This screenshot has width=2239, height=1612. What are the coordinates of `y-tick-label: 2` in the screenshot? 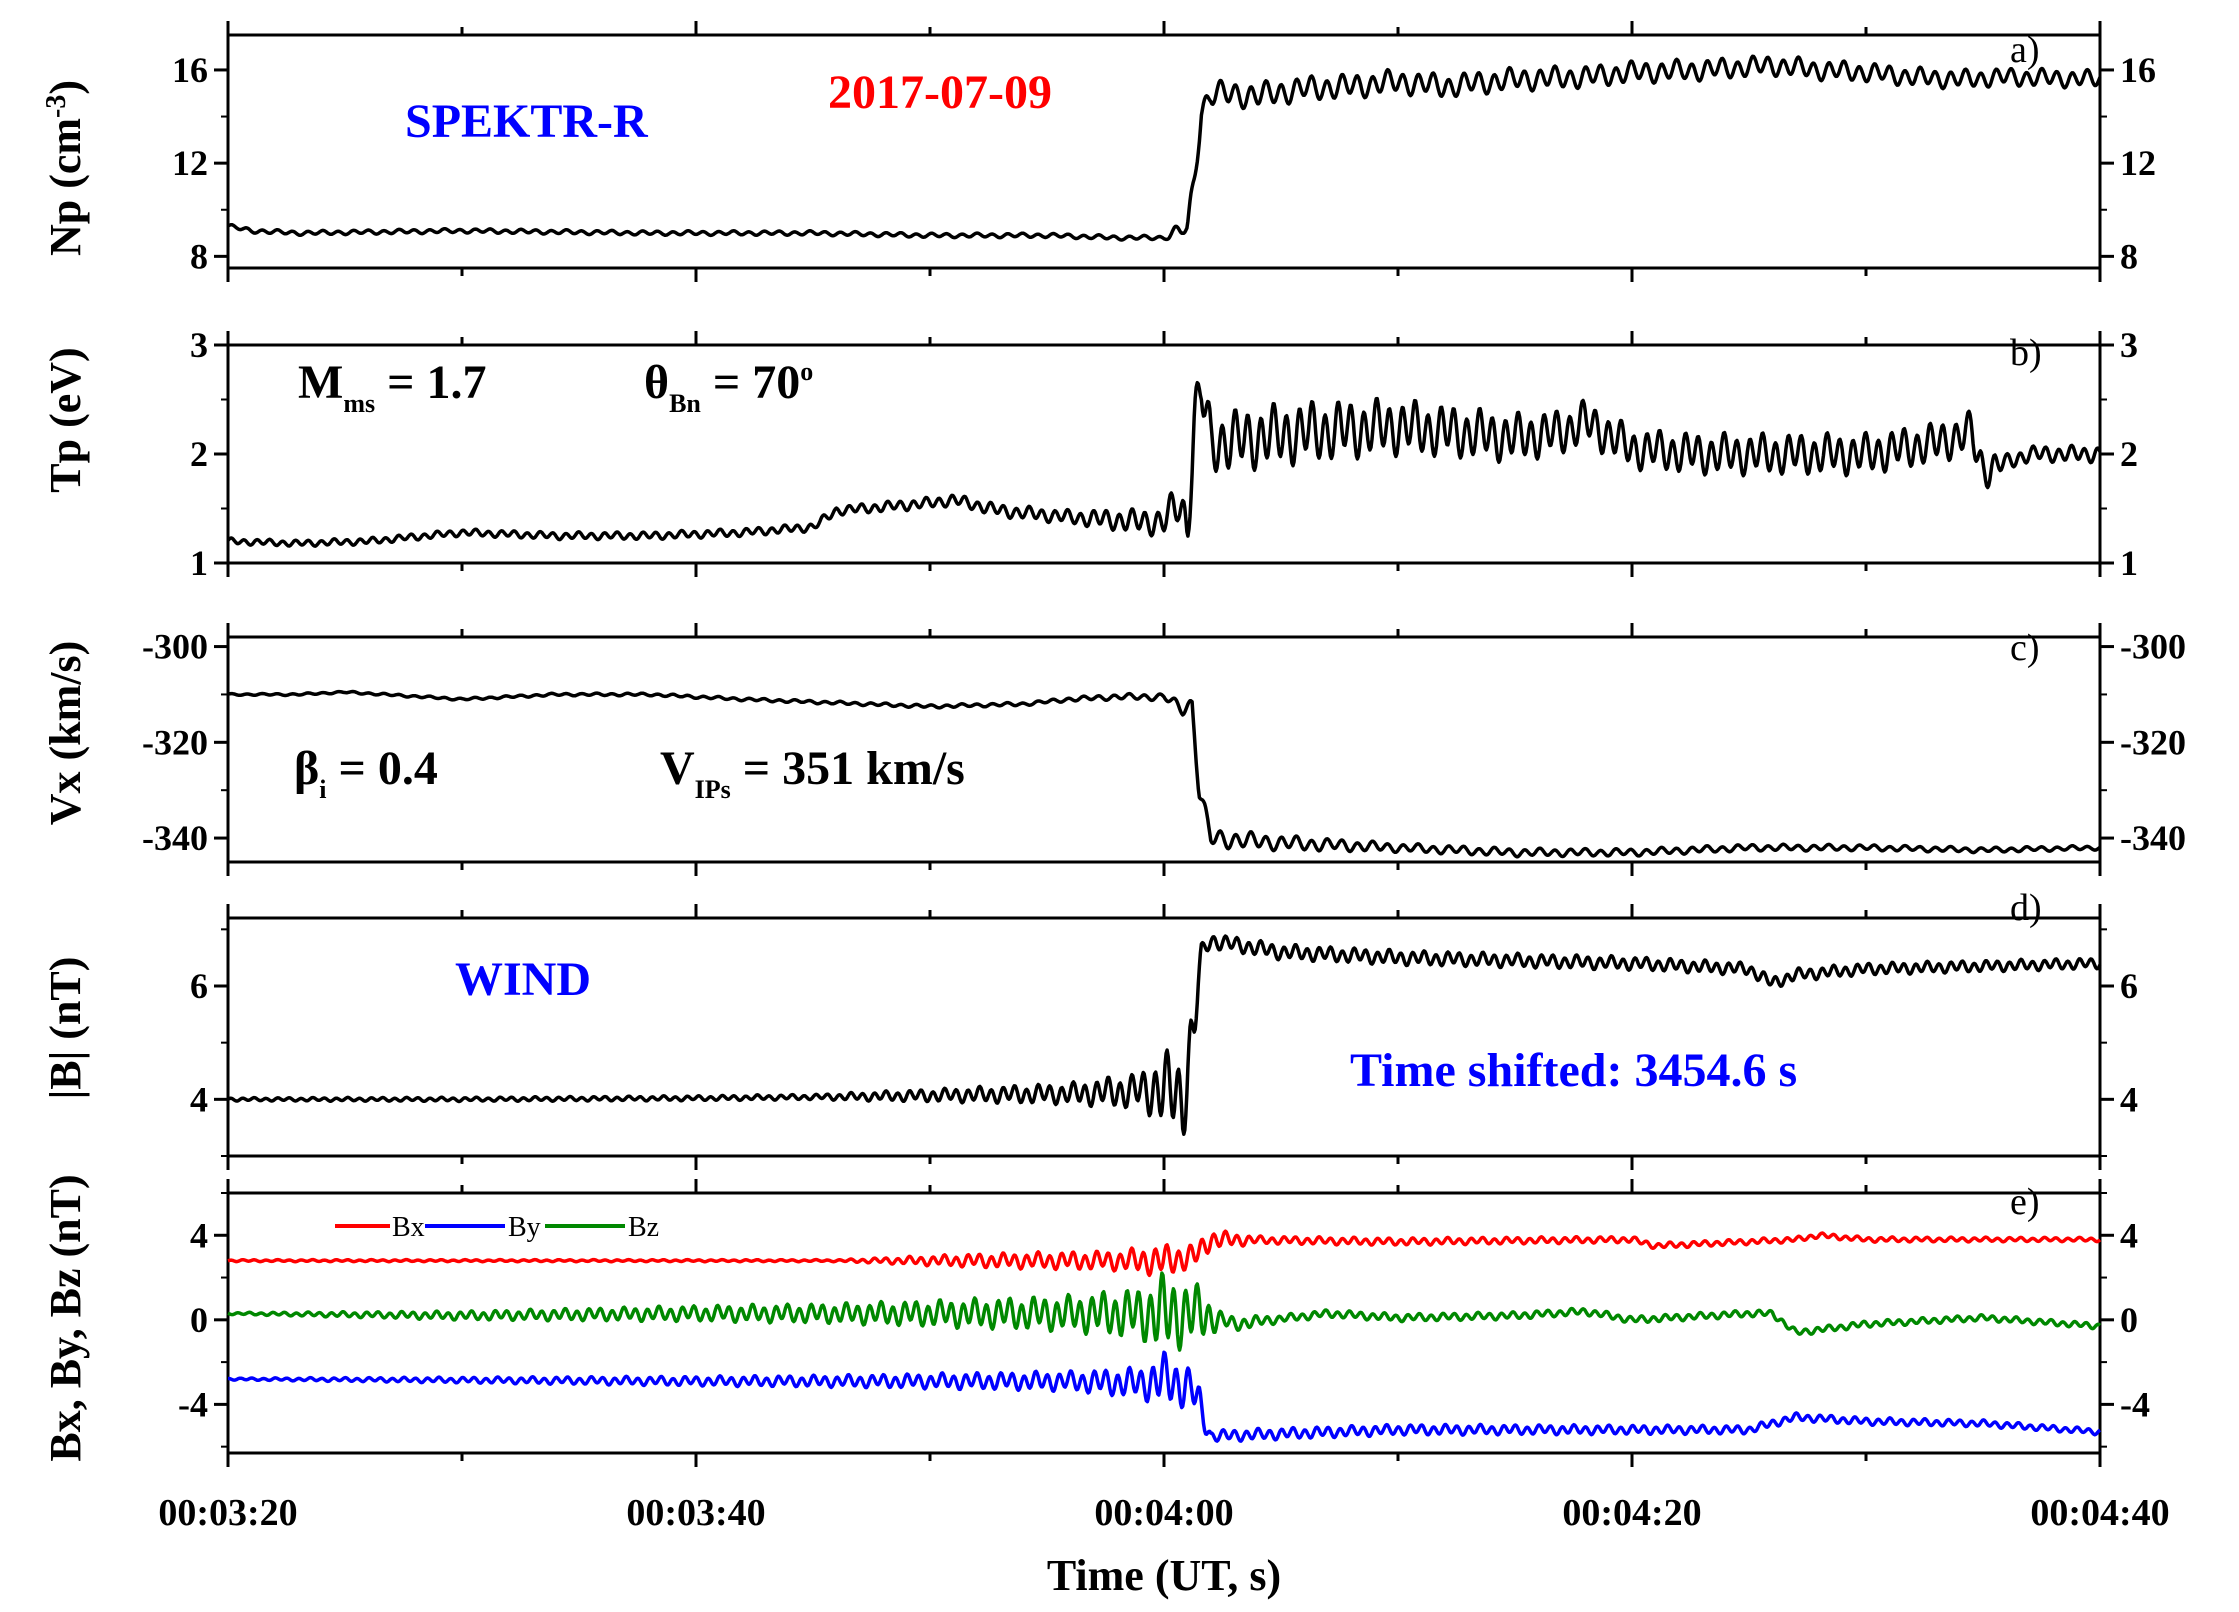 It's located at (199, 454).